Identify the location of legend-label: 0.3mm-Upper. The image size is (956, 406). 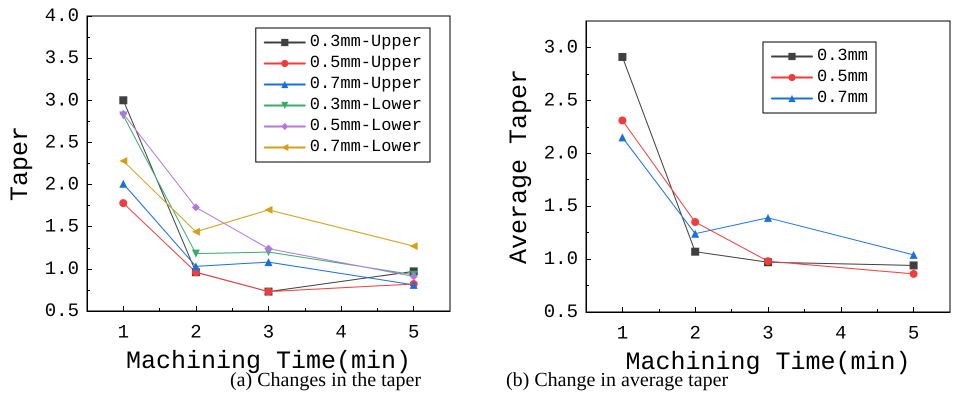
(366, 42).